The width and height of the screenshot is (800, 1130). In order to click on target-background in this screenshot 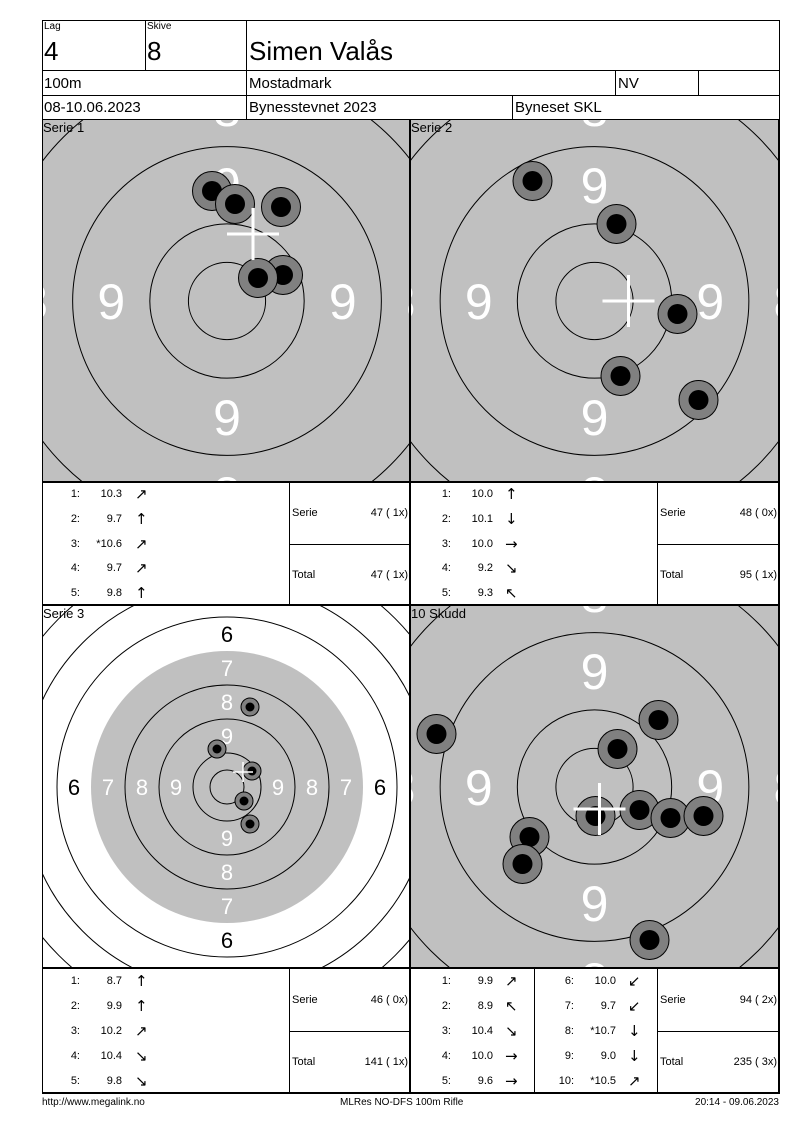, I will do `click(594, 786)`.